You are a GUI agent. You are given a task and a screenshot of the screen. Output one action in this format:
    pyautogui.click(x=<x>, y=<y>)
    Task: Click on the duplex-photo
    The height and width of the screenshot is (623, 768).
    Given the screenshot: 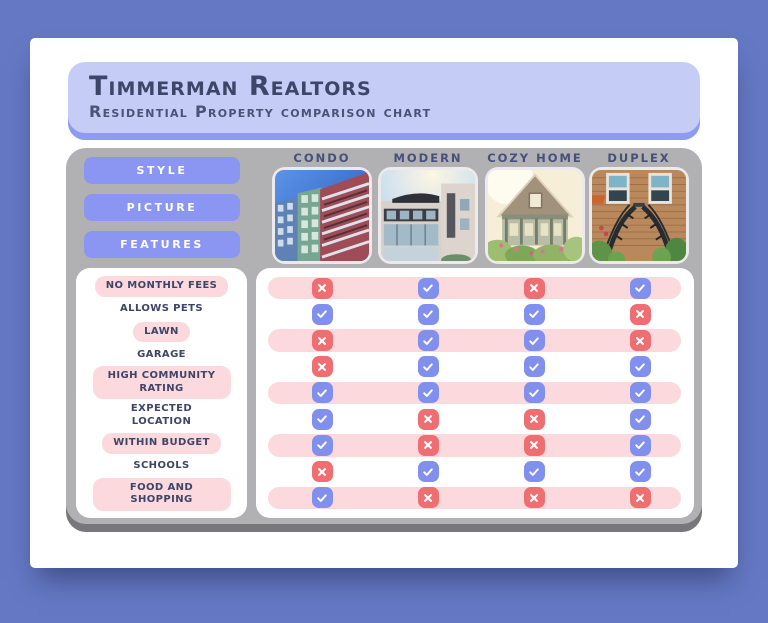 What is the action you would take?
    pyautogui.click(x=639, y=215)
    